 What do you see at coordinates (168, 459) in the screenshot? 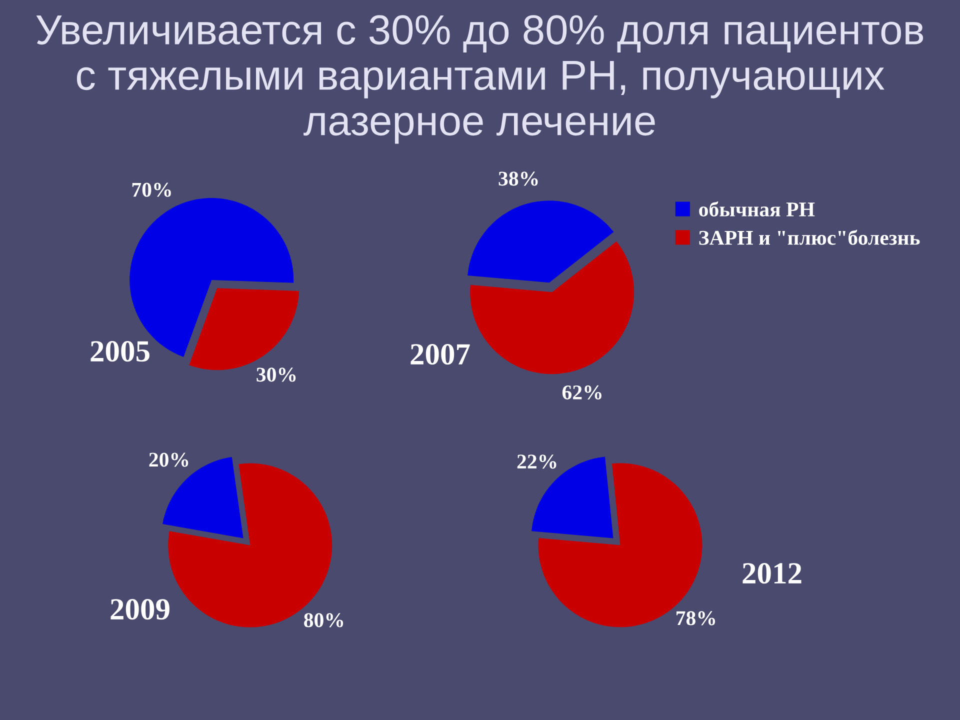
I see `data-label: 20%` at bounding box center [168, 459].